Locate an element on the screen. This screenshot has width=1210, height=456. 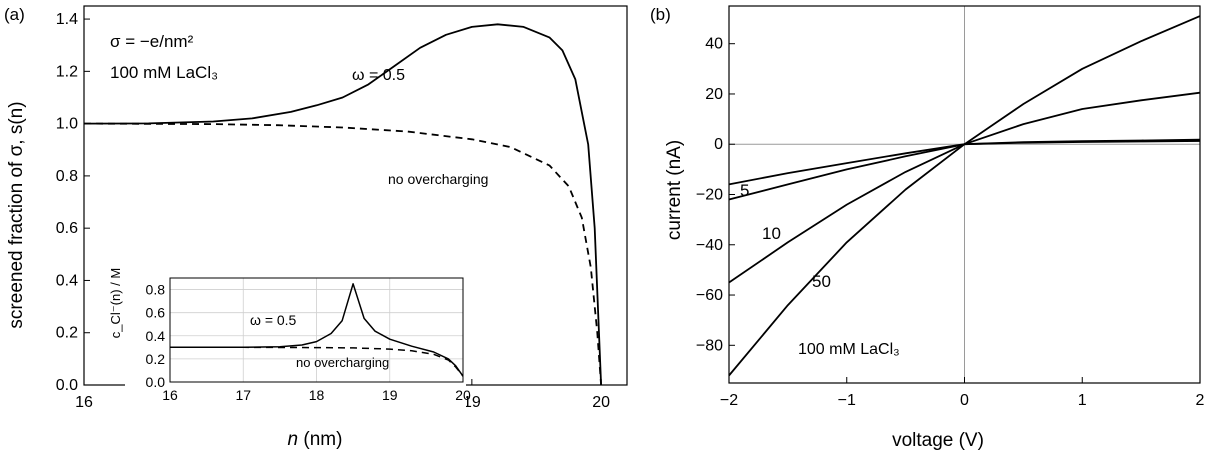
panel-b-y-tick-label: −40 is located at coordinates (709, 245).